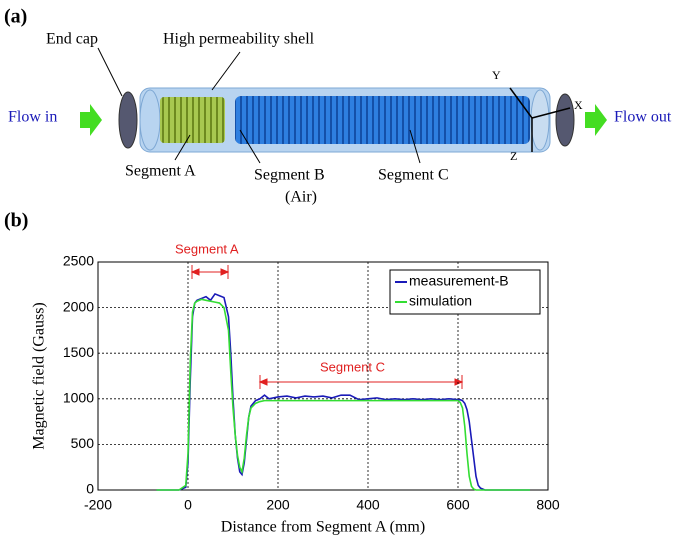 The width and height of the screenshot is (690, 541). I want to click on annotation: Segment A, so click(207, 248).